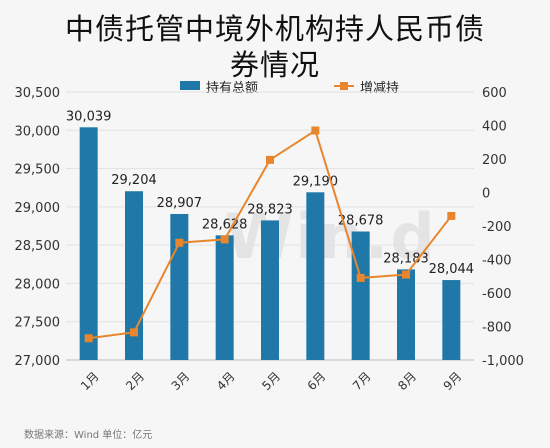  What do you see at coordinates (38, 170) in the screenshot?
I see `left-axis-tick-label: 29,500` at bounding box center [38, 170].